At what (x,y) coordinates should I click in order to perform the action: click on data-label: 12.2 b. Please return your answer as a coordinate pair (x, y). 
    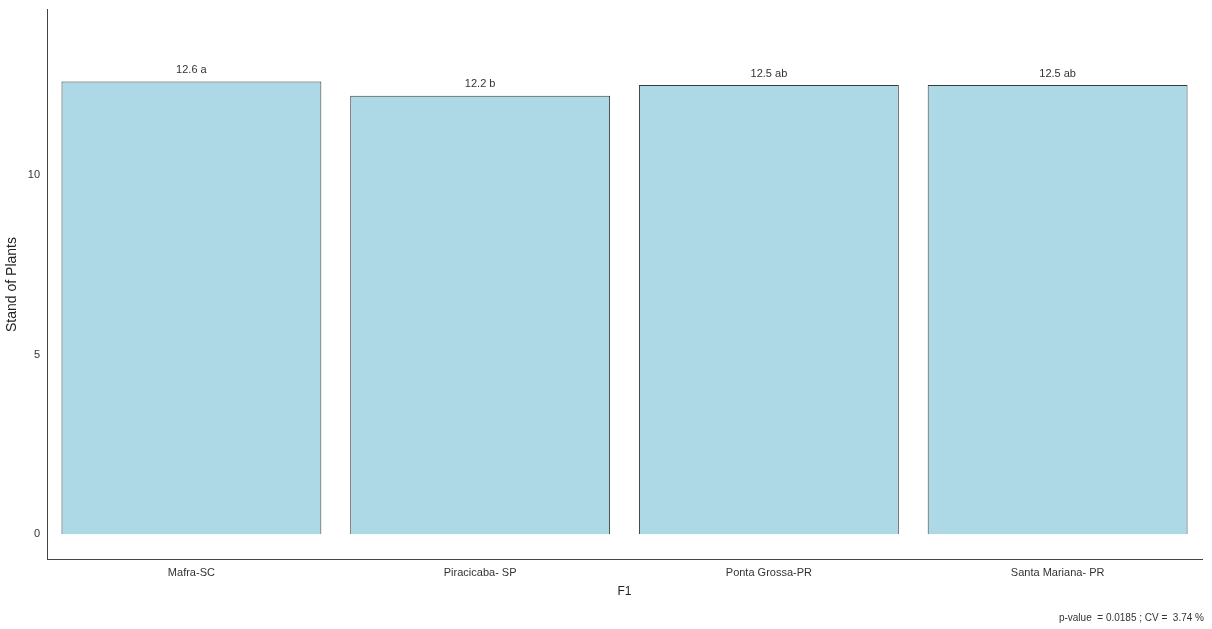
    Looking at the image, I should click on (480, 83).